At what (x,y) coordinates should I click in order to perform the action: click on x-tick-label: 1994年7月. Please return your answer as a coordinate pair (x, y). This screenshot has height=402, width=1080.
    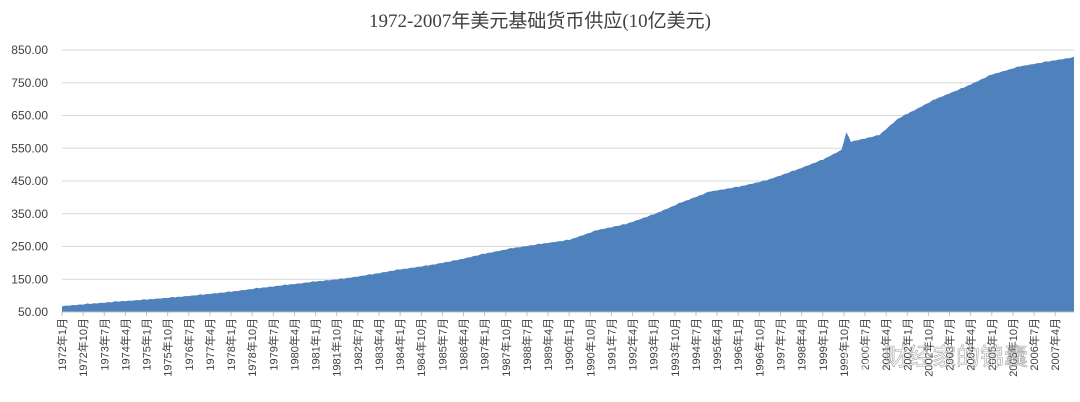
    Looking at the image, I should click on (696, 344).